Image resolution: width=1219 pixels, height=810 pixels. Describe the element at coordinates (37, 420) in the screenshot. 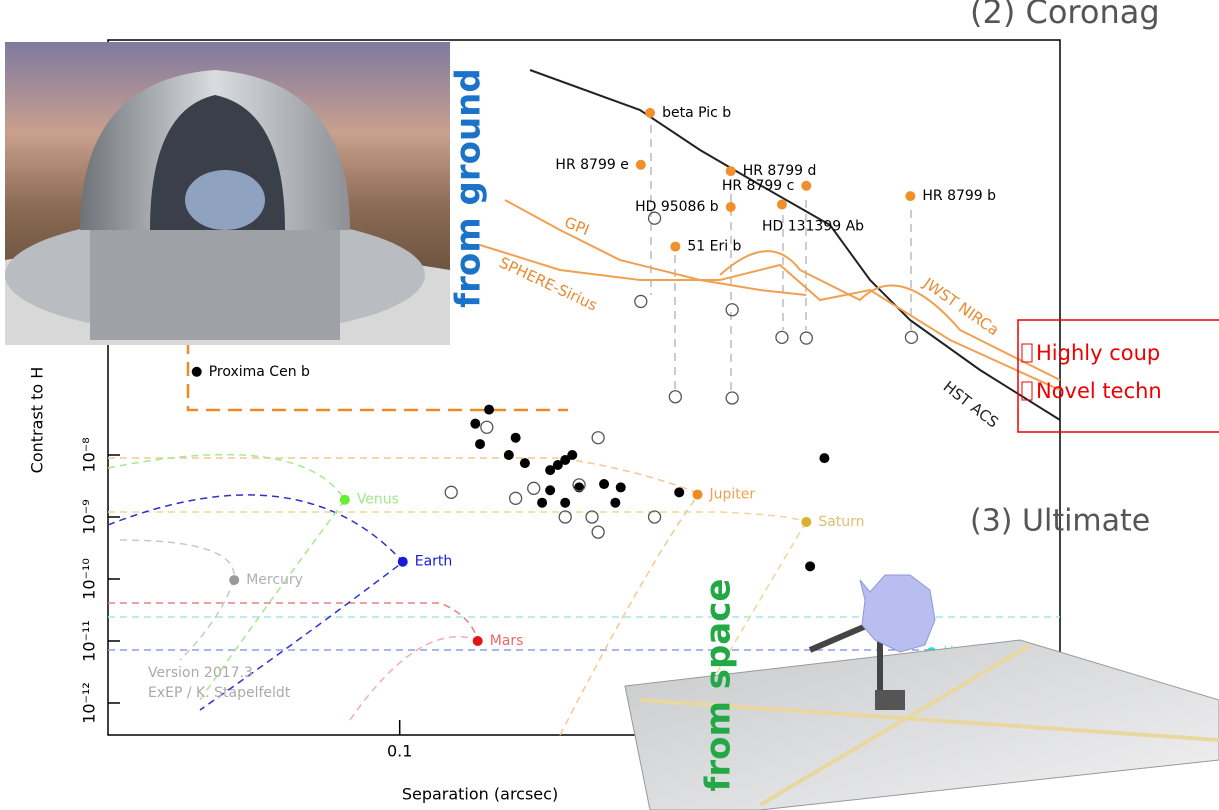

I see `y-axis-label: Contrast to H` at that location.